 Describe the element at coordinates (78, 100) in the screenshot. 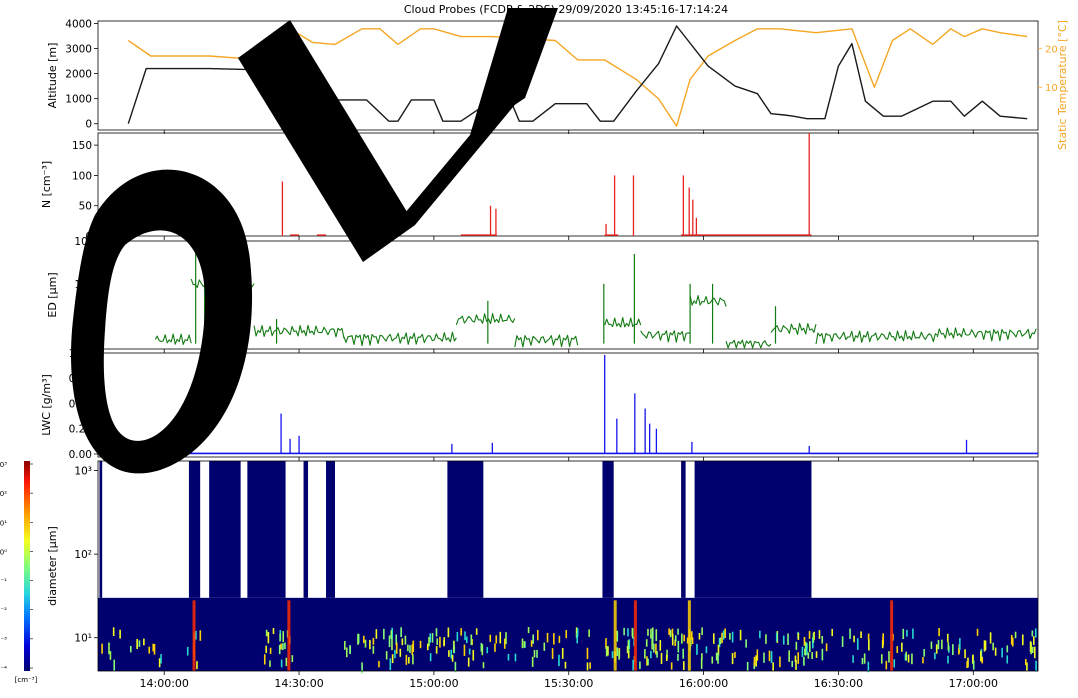

I see `altitude-ytick-label: 1000` at that location.